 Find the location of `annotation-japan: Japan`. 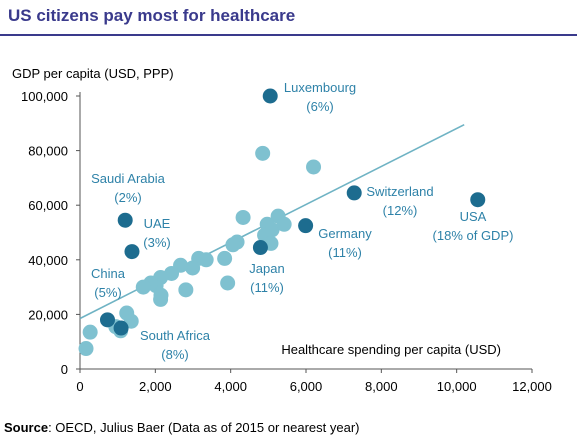

annotation-japan: Japan is located at coordinates (266, 268).